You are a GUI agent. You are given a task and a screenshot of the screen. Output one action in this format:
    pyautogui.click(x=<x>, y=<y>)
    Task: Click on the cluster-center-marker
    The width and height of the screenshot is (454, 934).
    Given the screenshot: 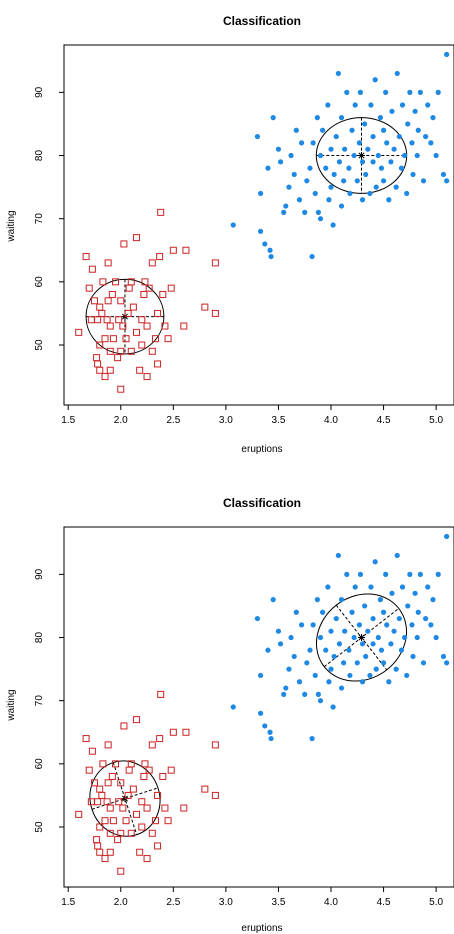 What is the action you would take?
    pyautogui.click(x=361, y=156)
    